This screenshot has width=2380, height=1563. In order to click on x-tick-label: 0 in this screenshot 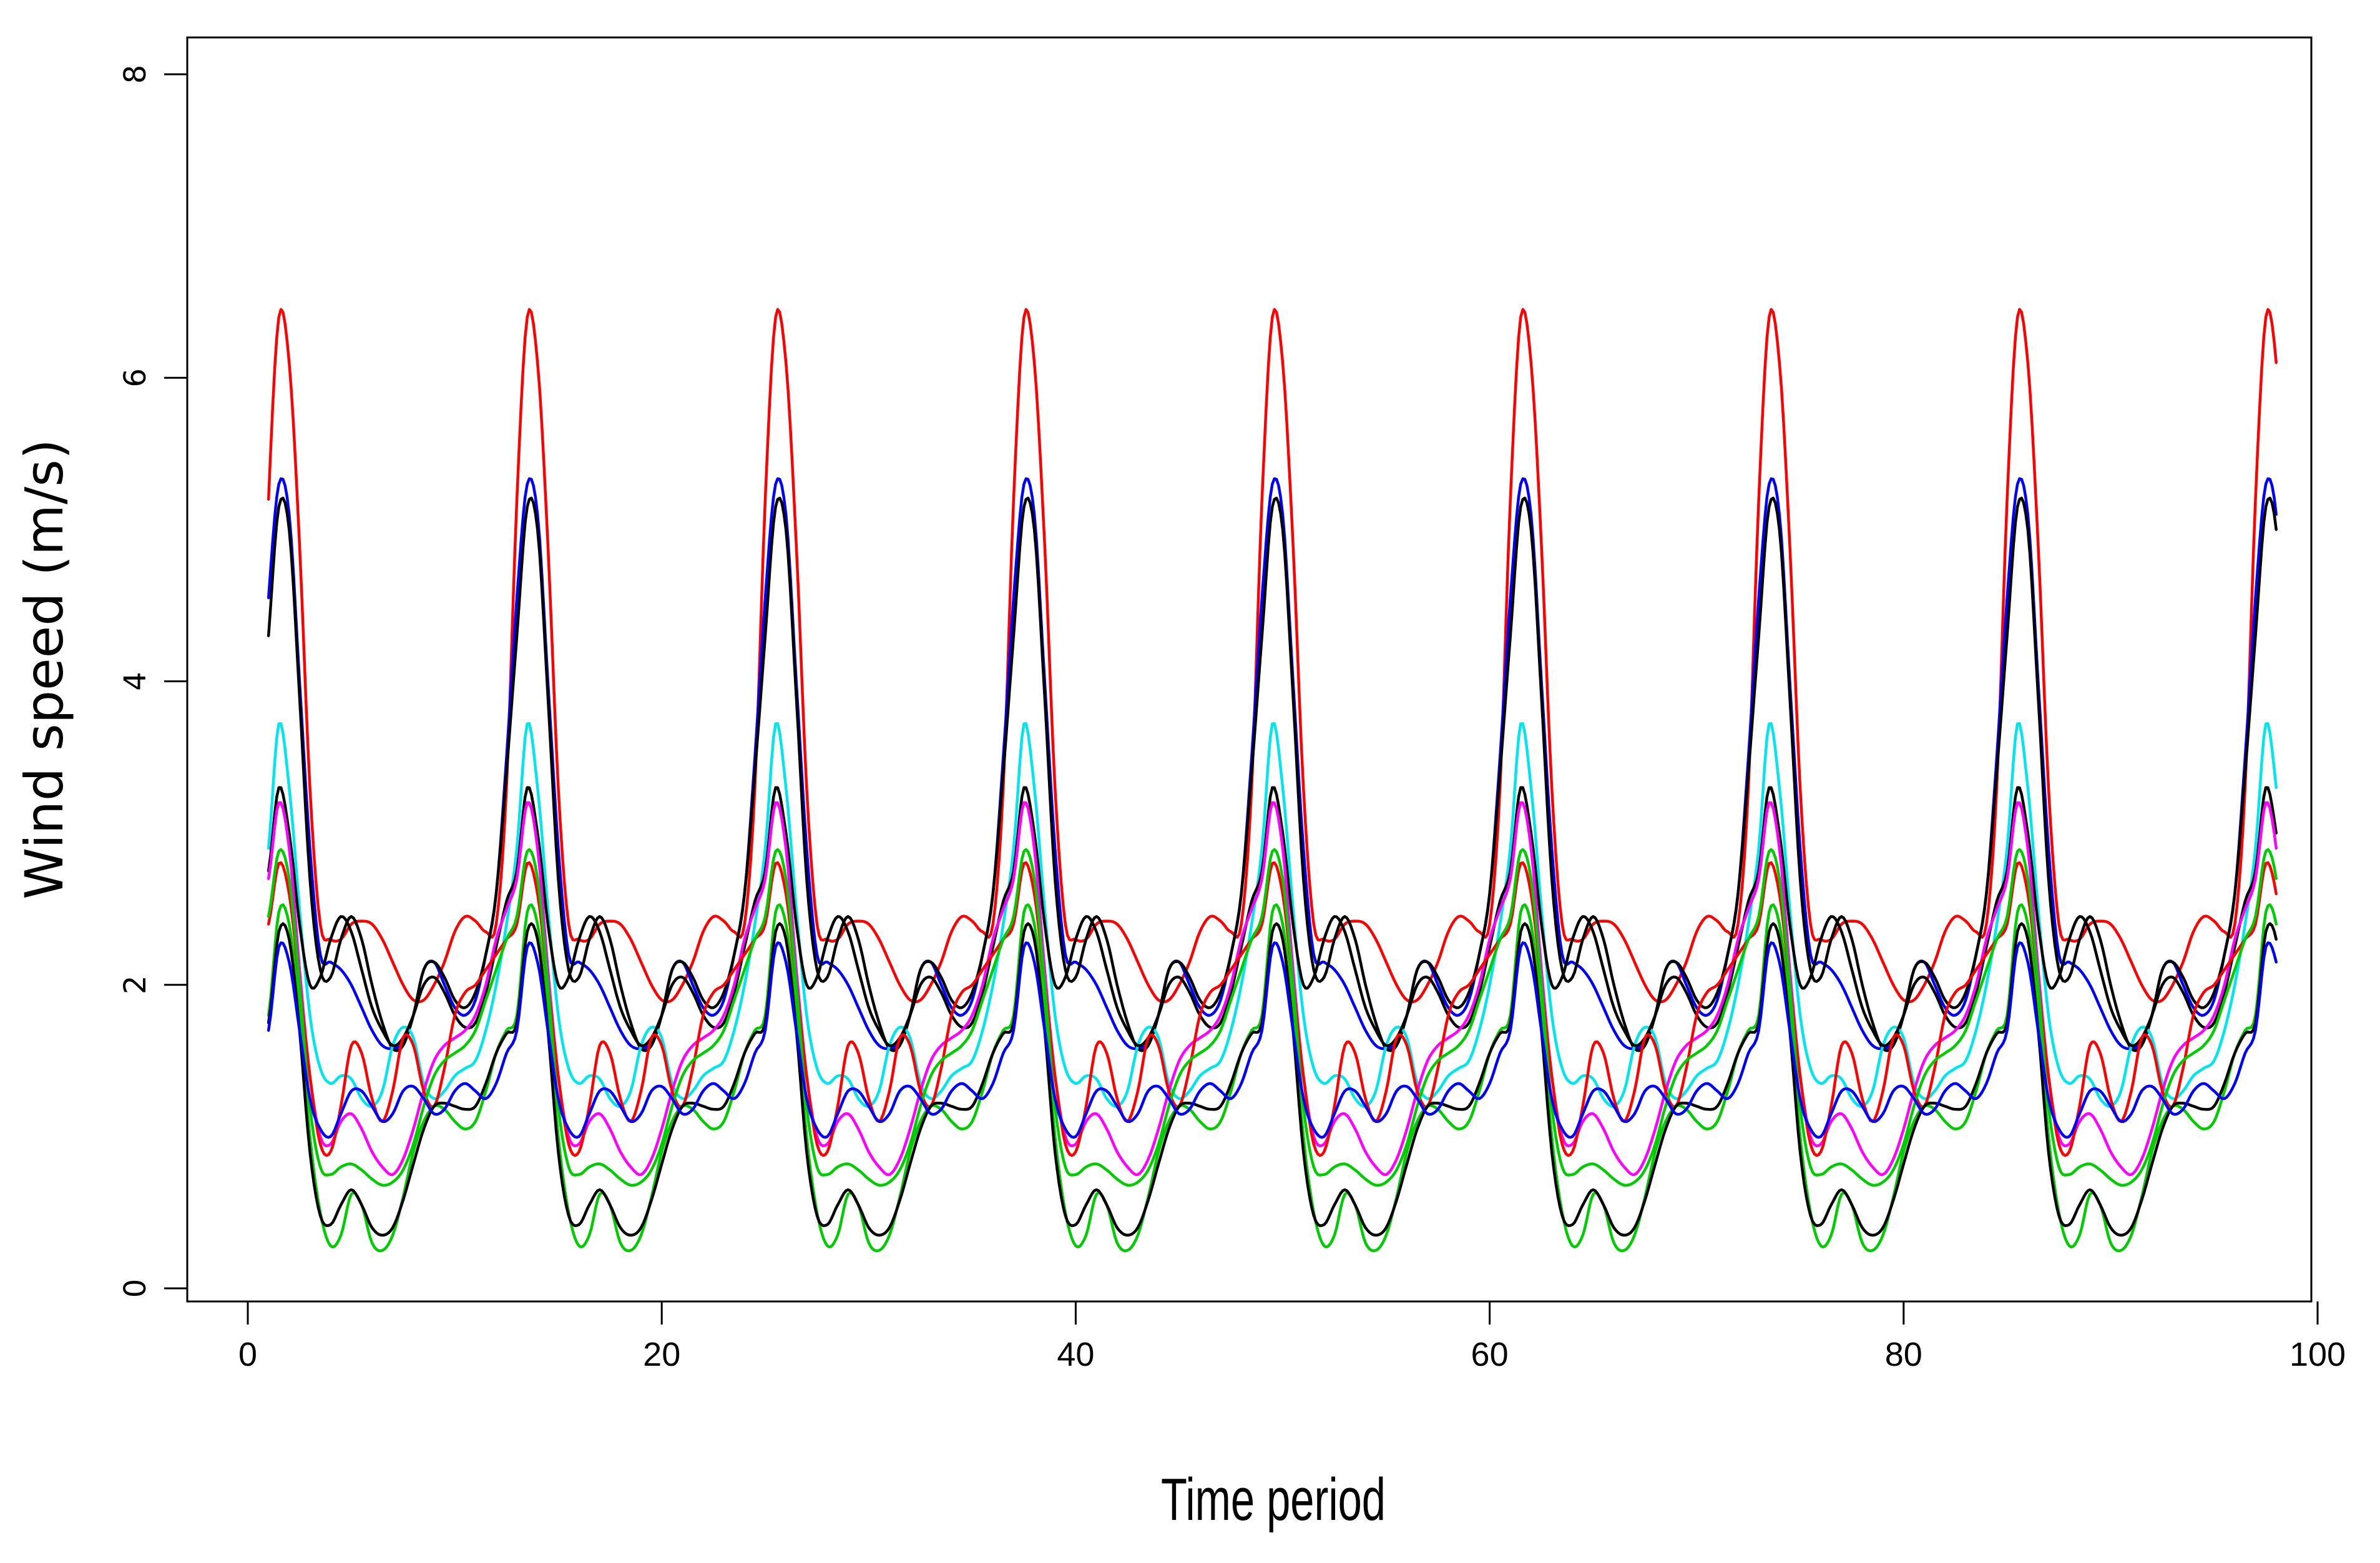, I will do `click(247, 1354)`.